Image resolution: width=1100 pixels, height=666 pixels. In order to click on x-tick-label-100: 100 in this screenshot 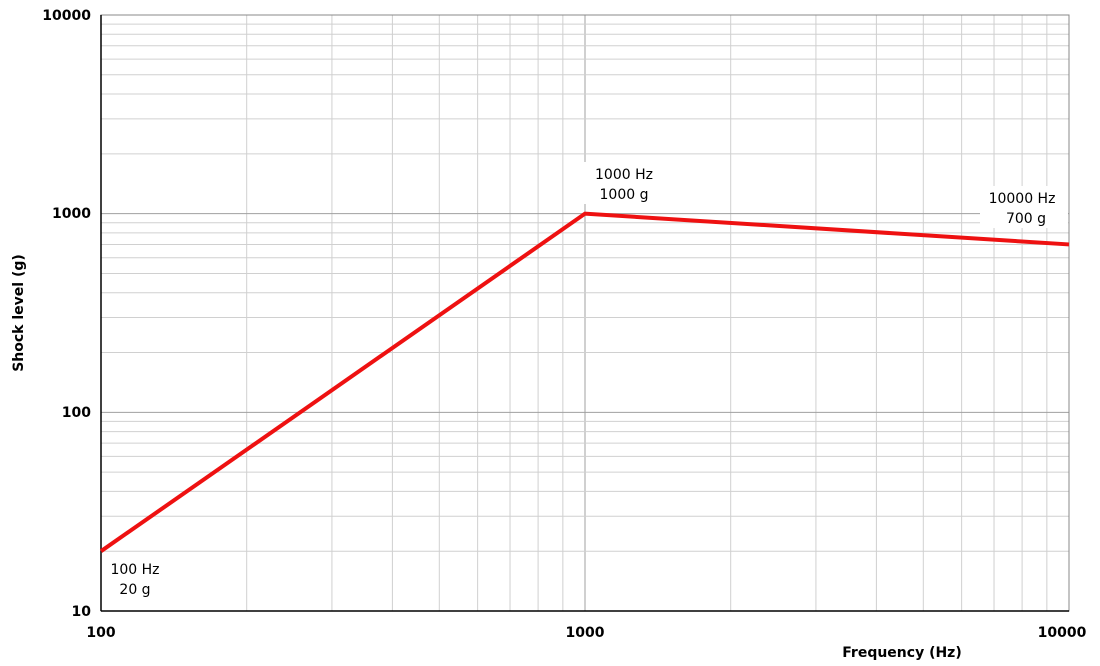, I will do `click(100, 633)`.